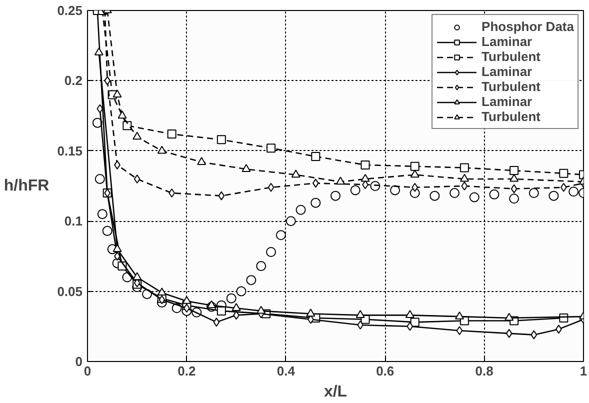 The width and height of the screenshot is (589, 403). What do you see at coordinates (336, 392) in the screenshot?
I see `x-axis-title: x/L` at bounding box center [336, 392].